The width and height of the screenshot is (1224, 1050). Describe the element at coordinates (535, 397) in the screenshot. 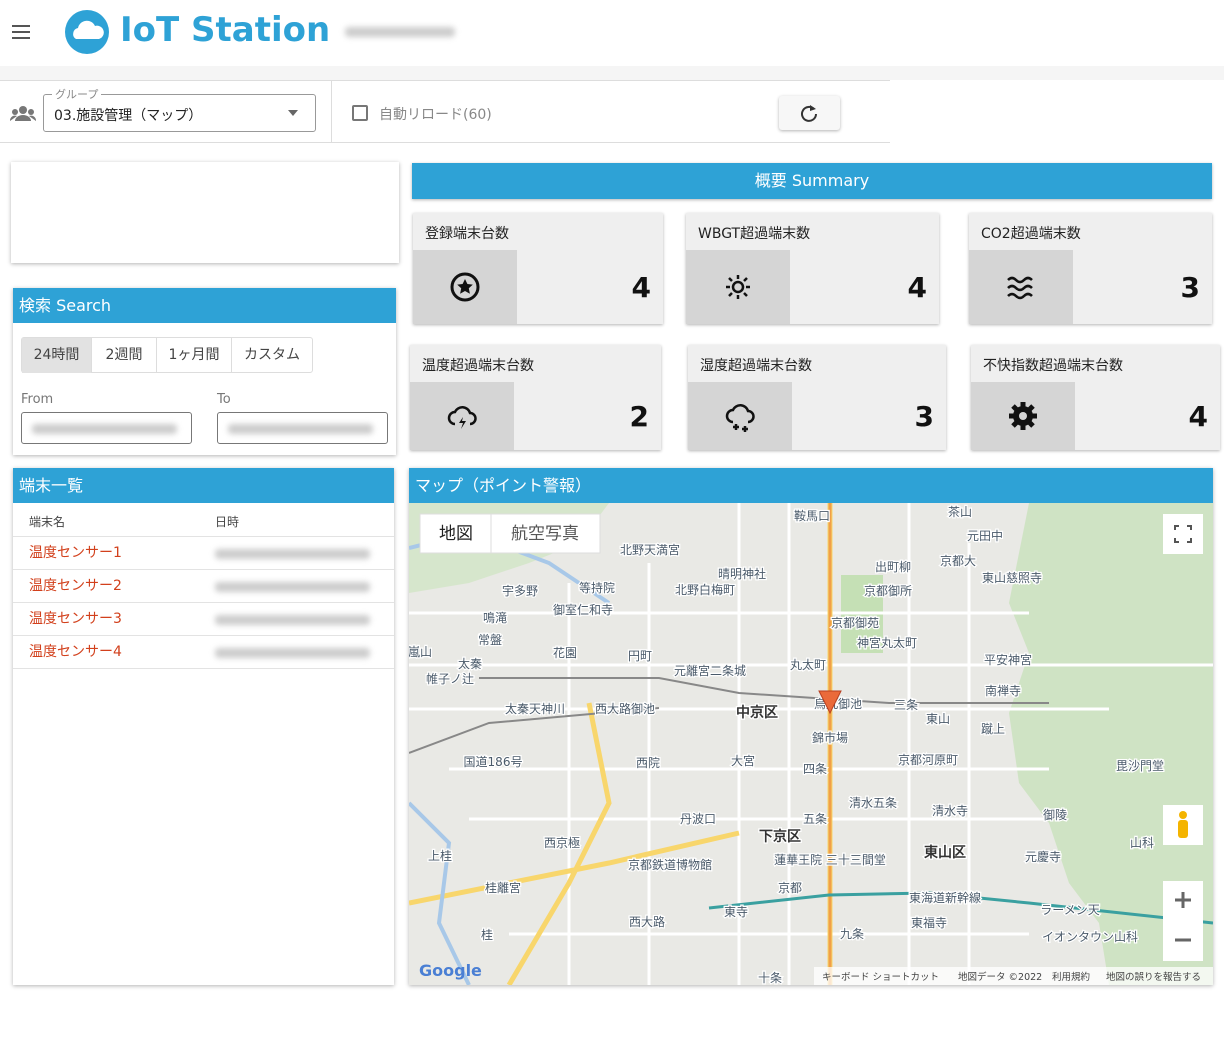

I see `summary-card: 温度超過端末台数 2` at that location.